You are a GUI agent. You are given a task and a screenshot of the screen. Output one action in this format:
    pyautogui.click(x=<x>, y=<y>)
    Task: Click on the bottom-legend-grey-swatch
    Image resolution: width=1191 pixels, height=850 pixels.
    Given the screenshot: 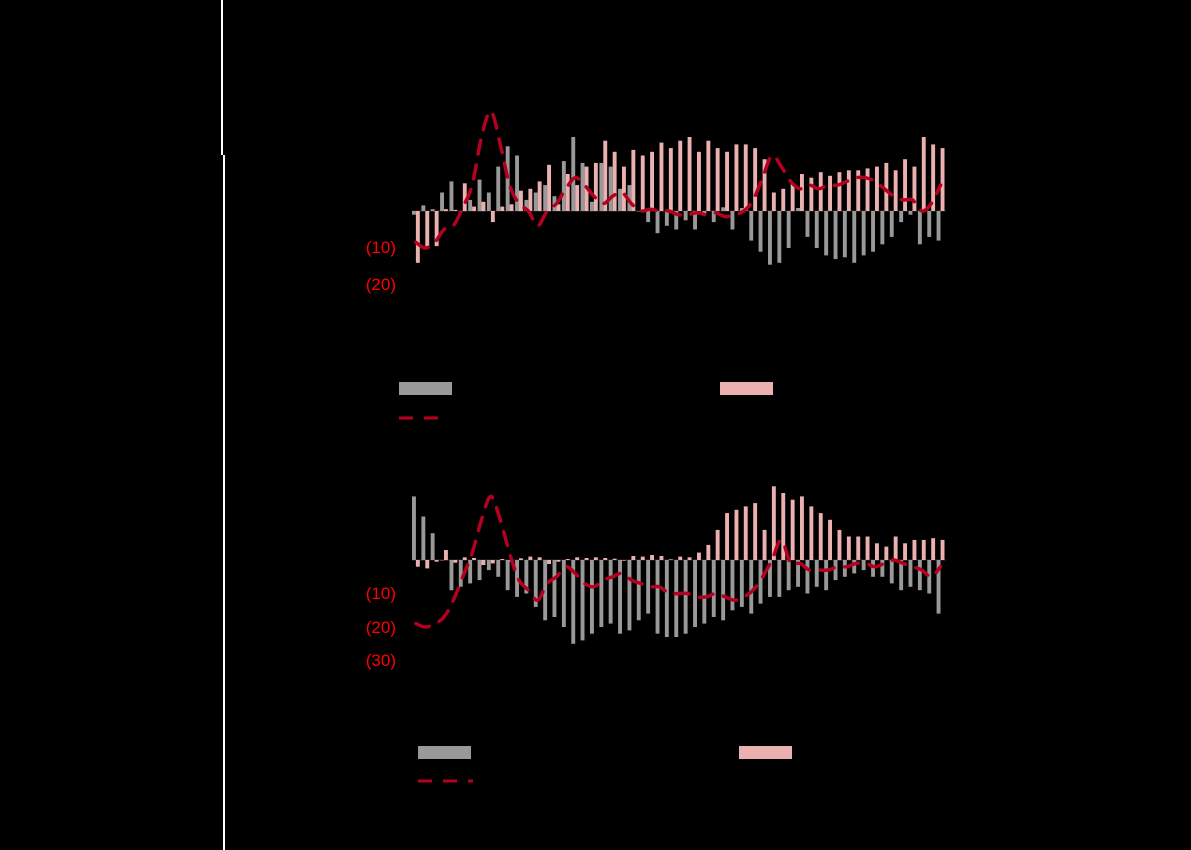 What is the action you would take?
    pyautogui.click(x=444, y=752)
    